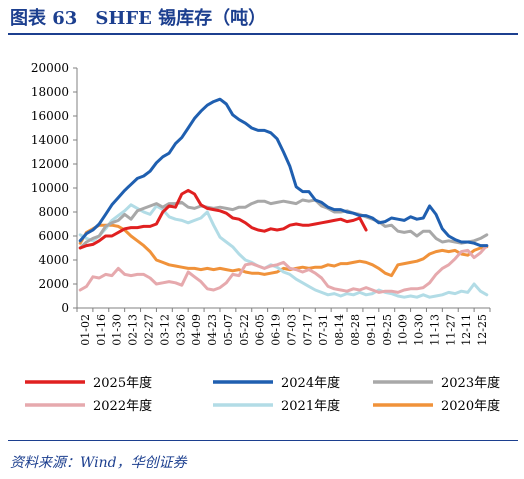  What do you see at coordinates (53, 236) in the screenshot?
I see `y-tick-label: 6000` at bounding box center [53, 236].